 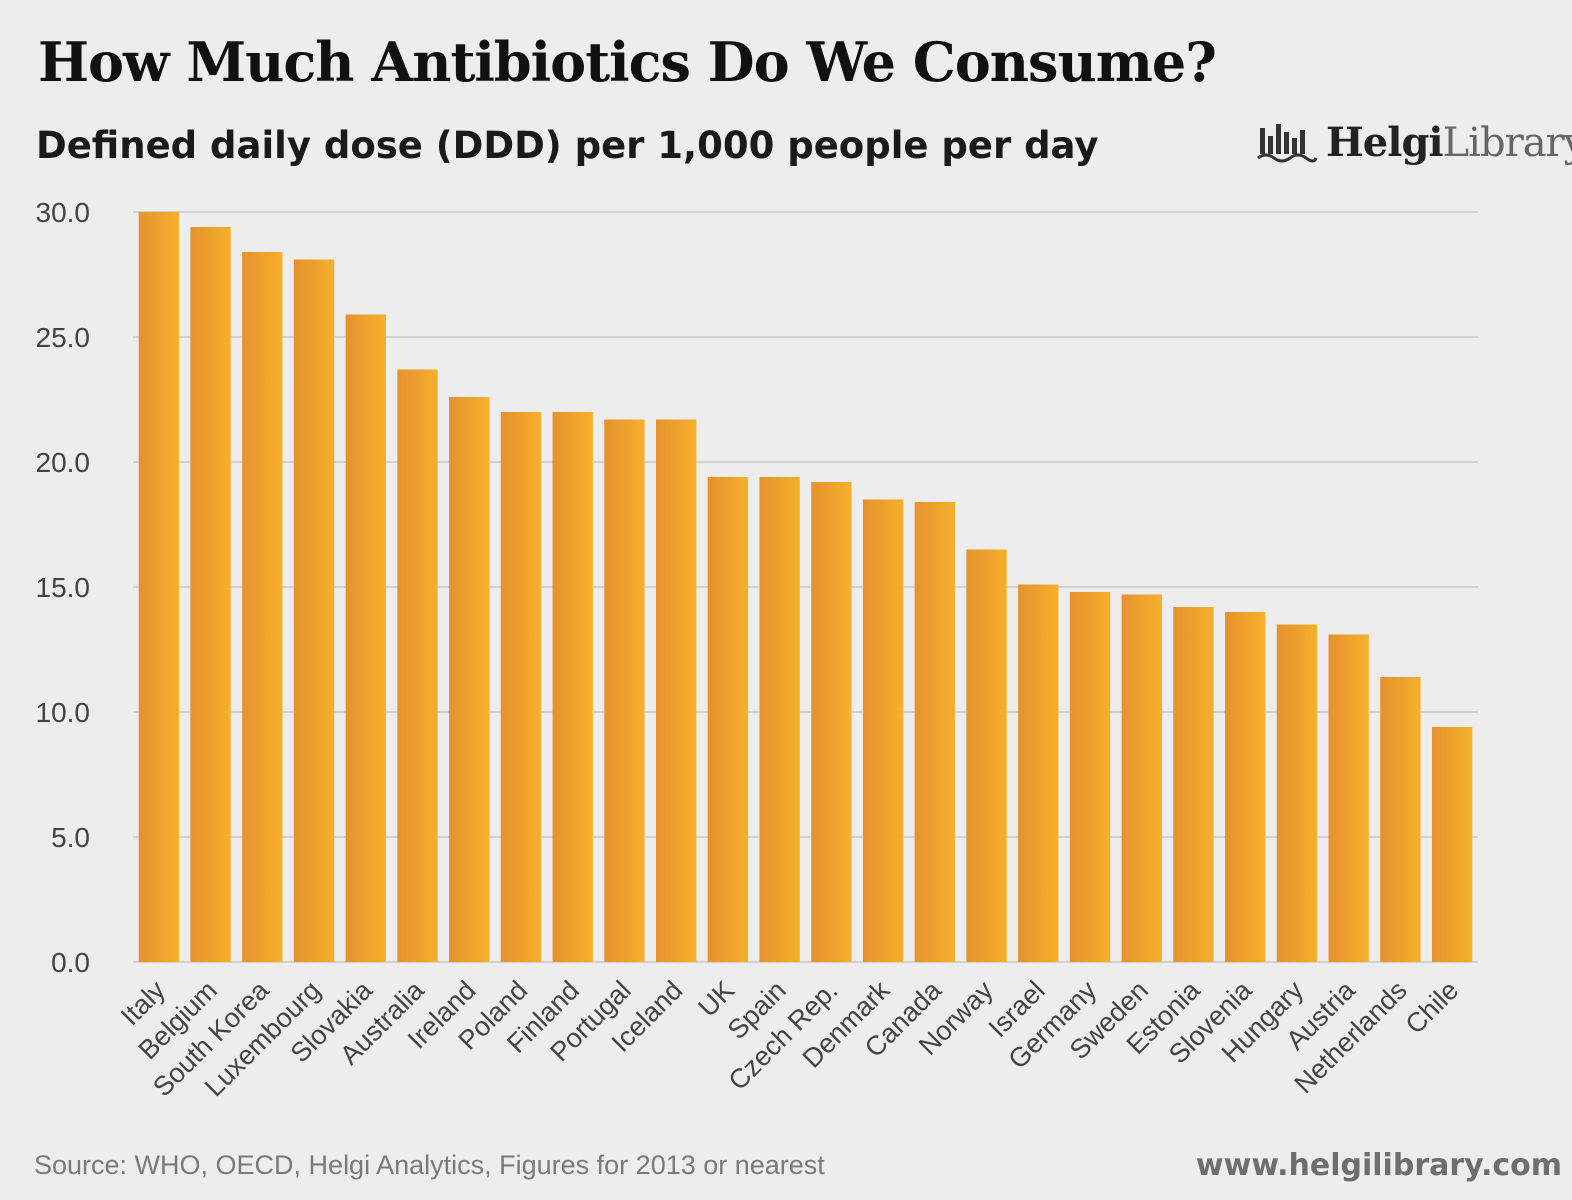 I want to click on bar-luxembourg, so click(x=314, y=610).